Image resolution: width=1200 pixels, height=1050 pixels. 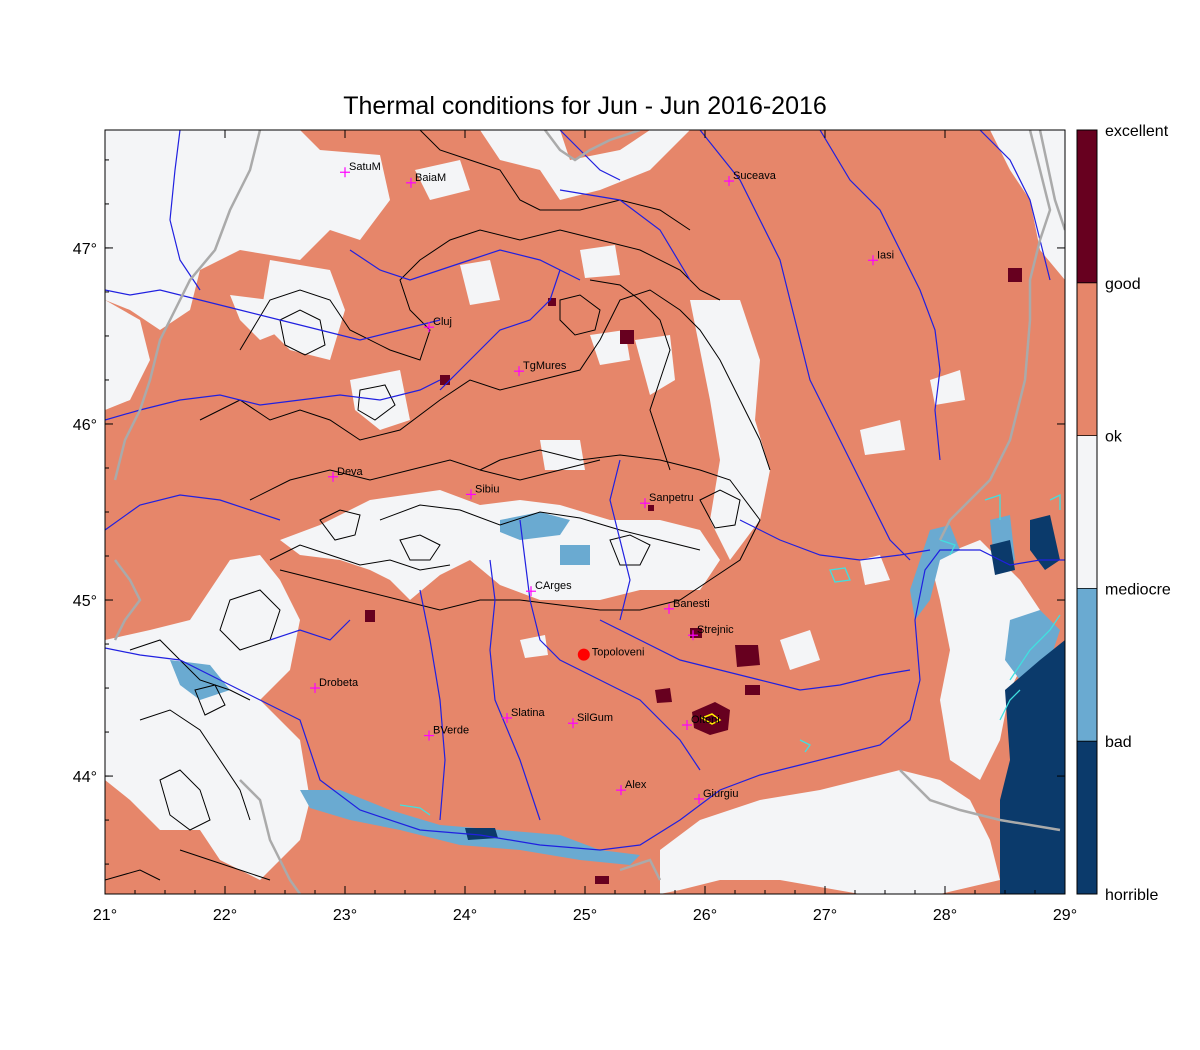 I want to click on x-tick-label: 25°, so click(x=585, y=915).